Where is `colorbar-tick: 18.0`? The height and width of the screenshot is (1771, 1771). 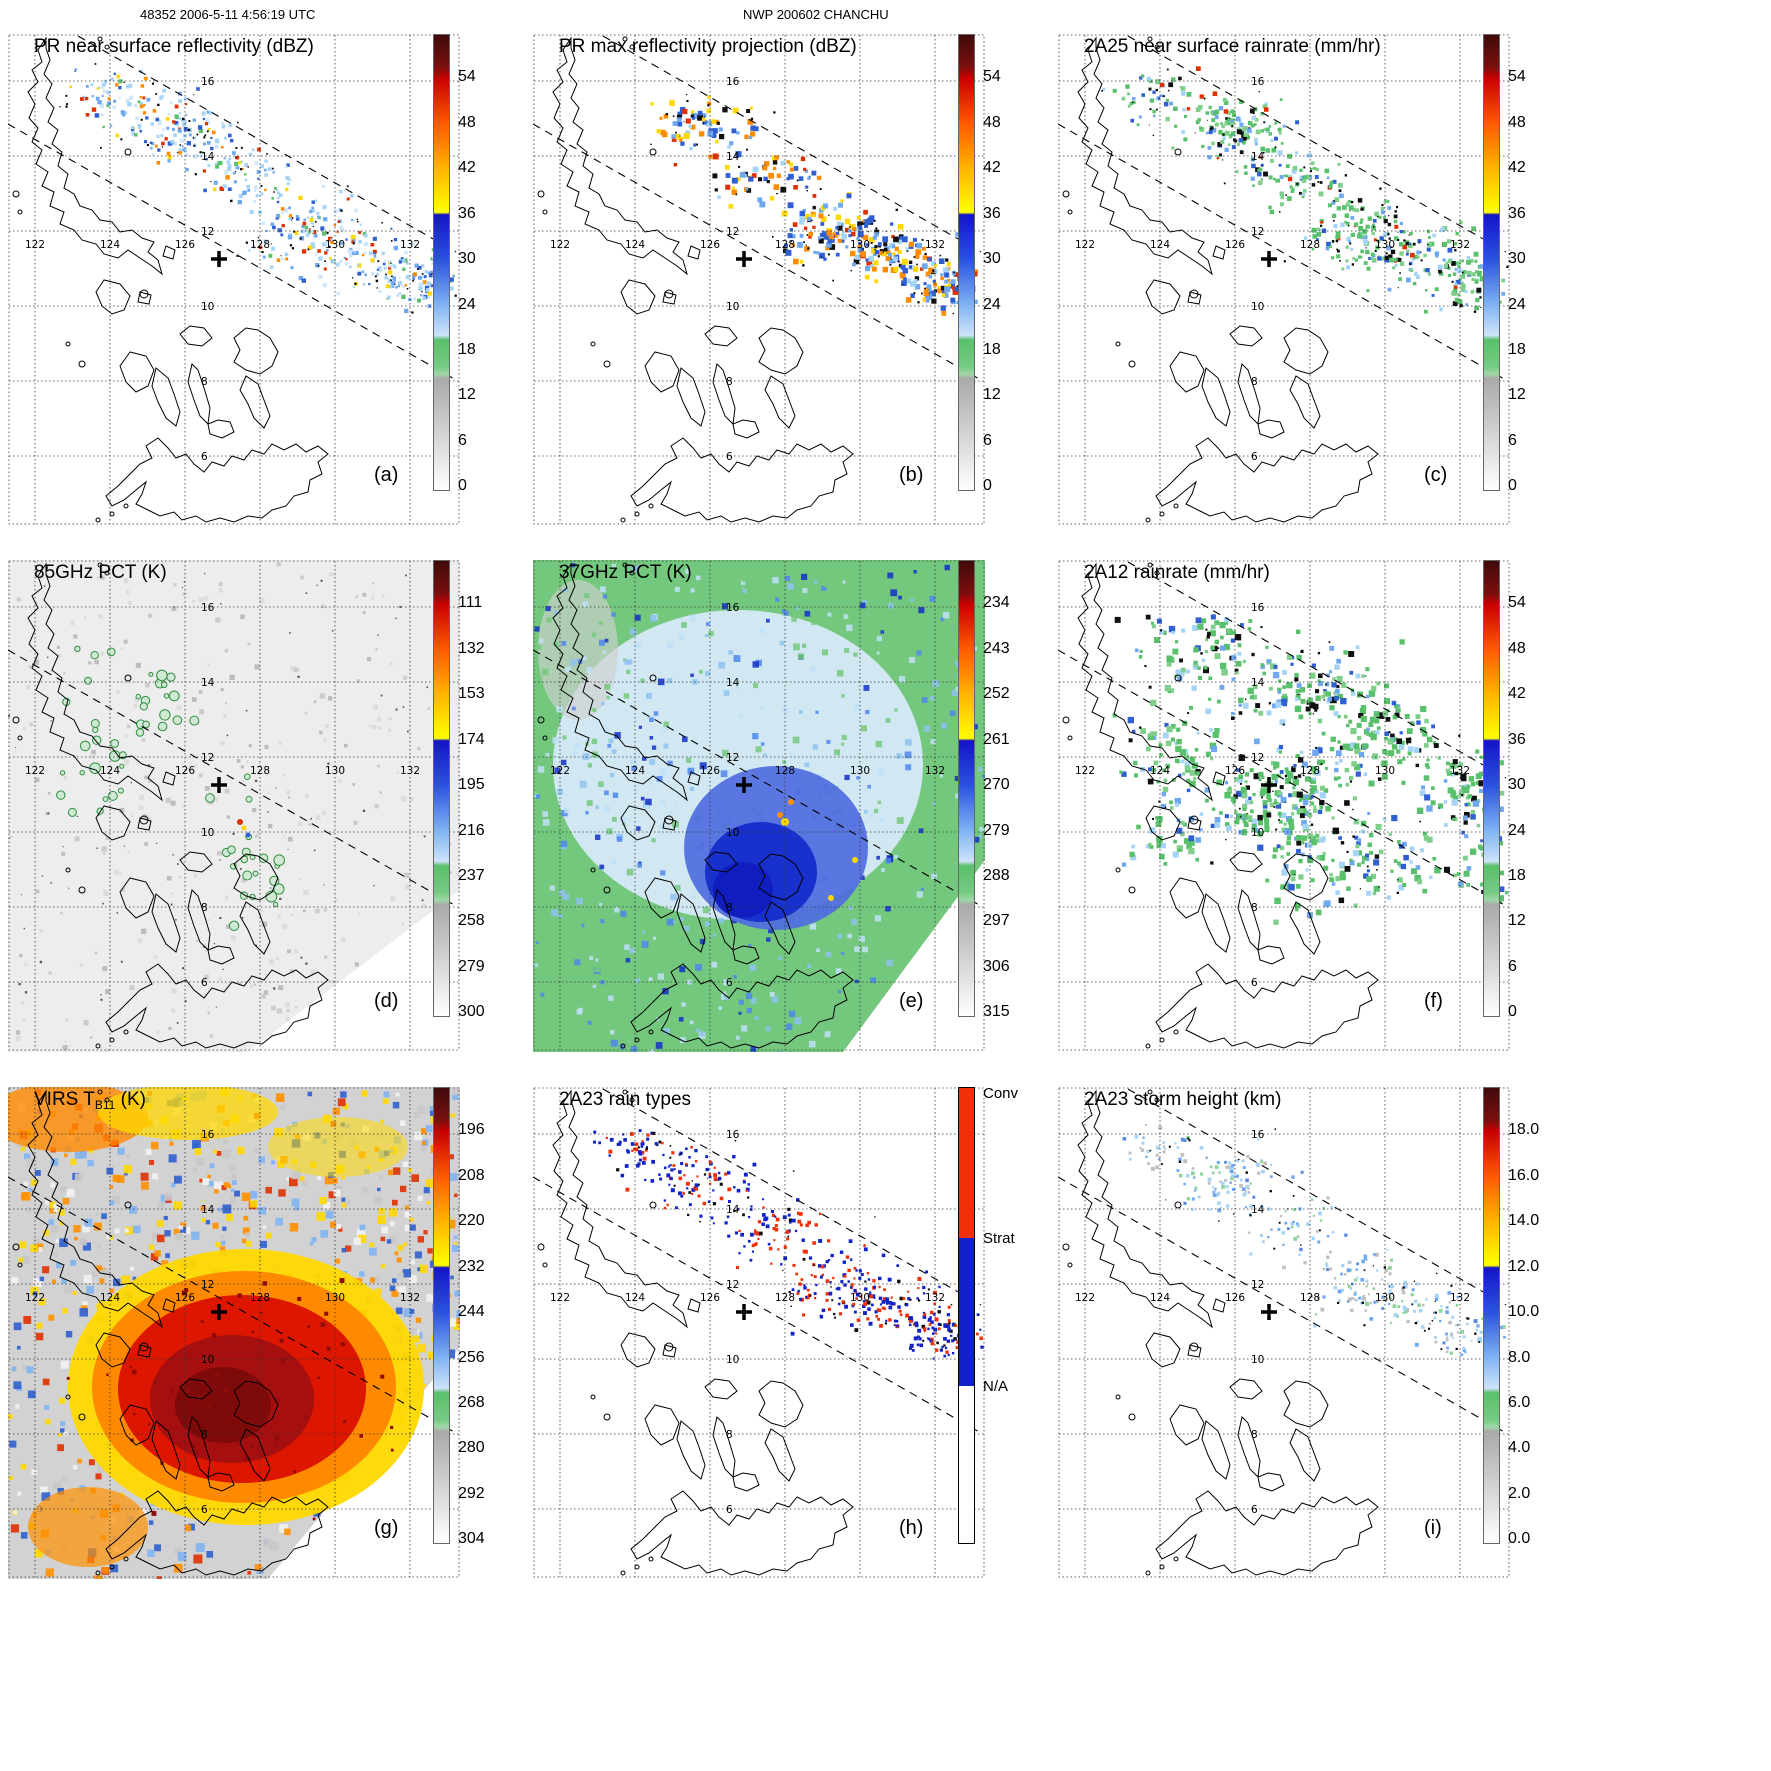
colorbar-tick: 18.0 is located at coordinates (1524, 1130).